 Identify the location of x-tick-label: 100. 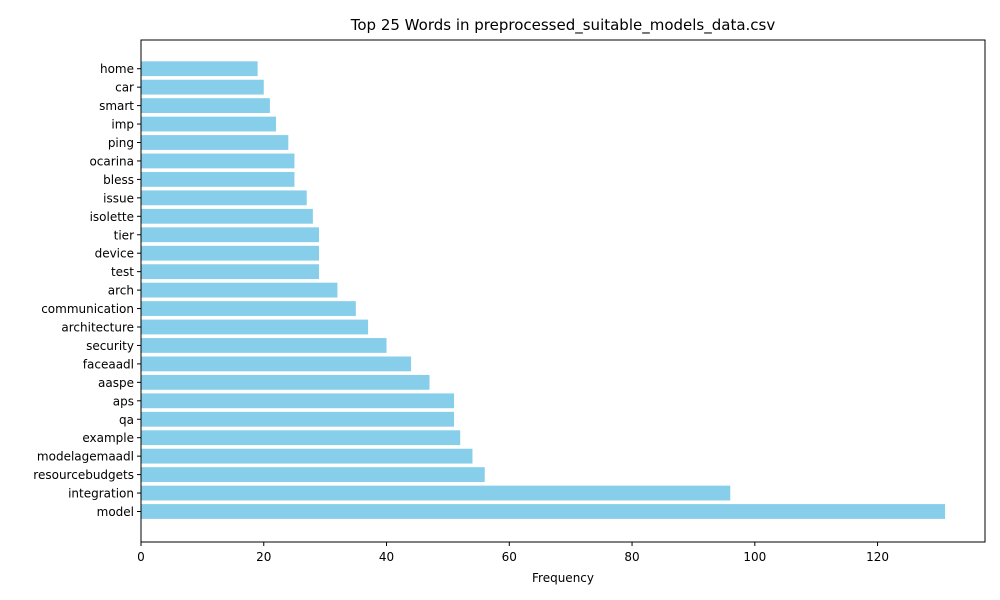
(754, 557).